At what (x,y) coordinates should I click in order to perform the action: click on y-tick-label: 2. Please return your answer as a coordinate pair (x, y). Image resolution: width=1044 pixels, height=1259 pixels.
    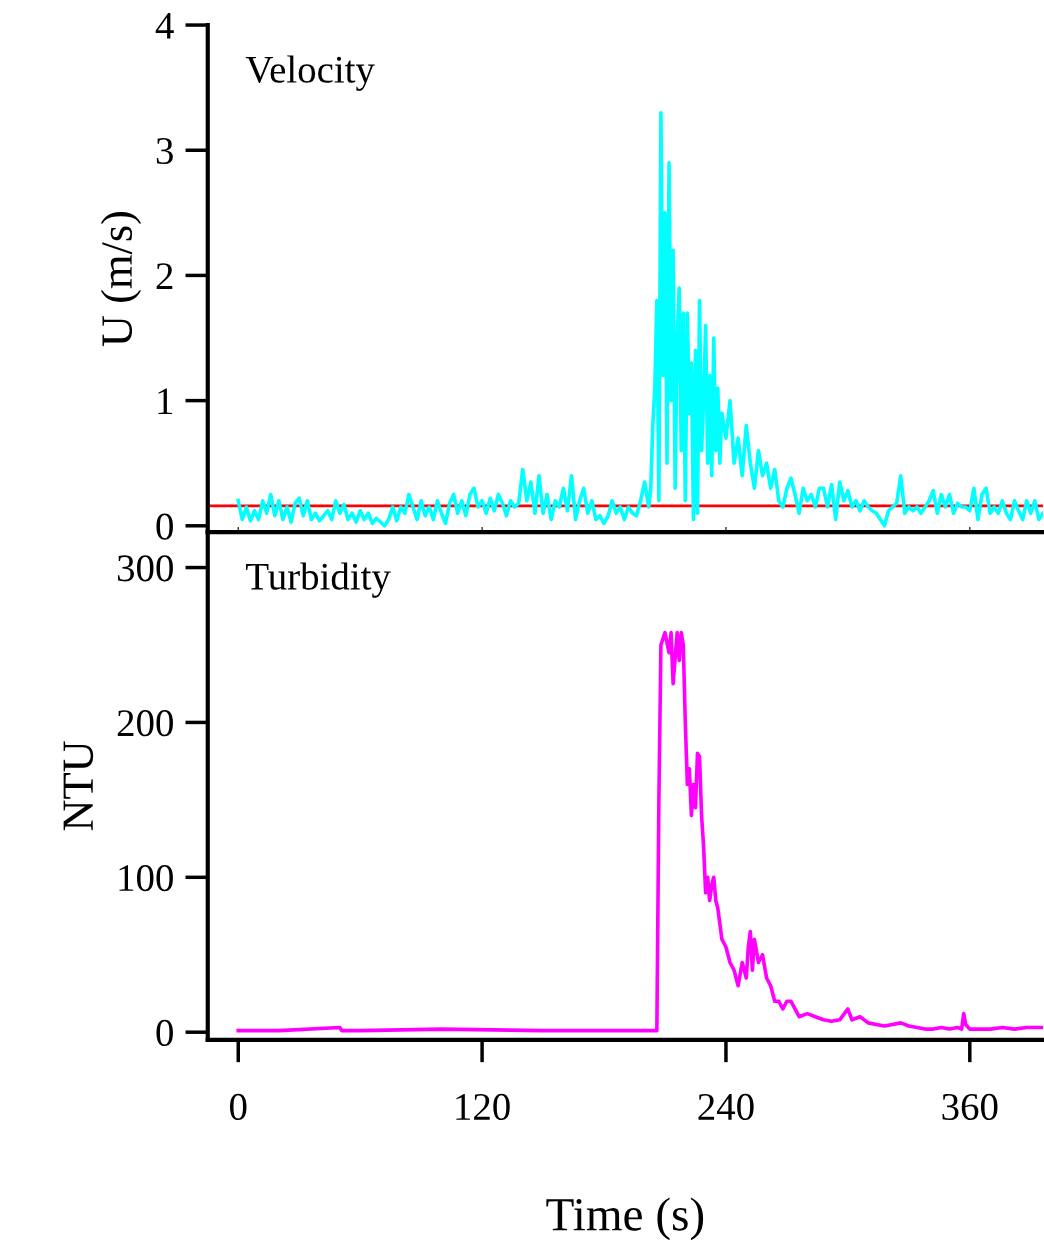
    Looking at the image, I should click on (164, 276).